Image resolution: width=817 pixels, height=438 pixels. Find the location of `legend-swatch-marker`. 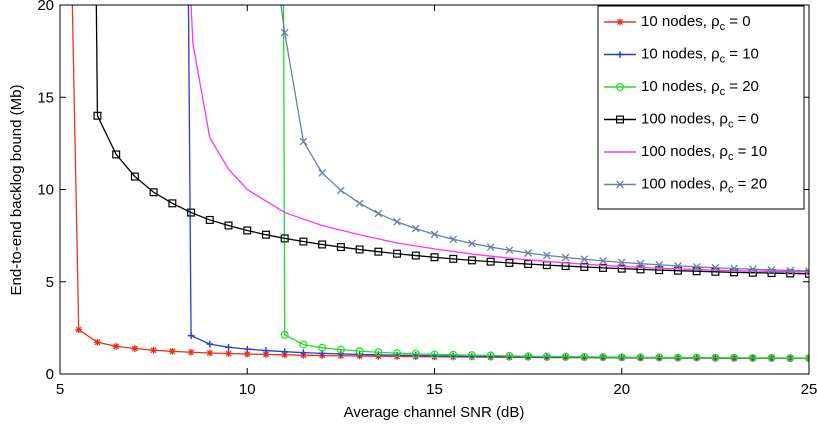

legend-swatch-marker is located at coordinates (620, 22).